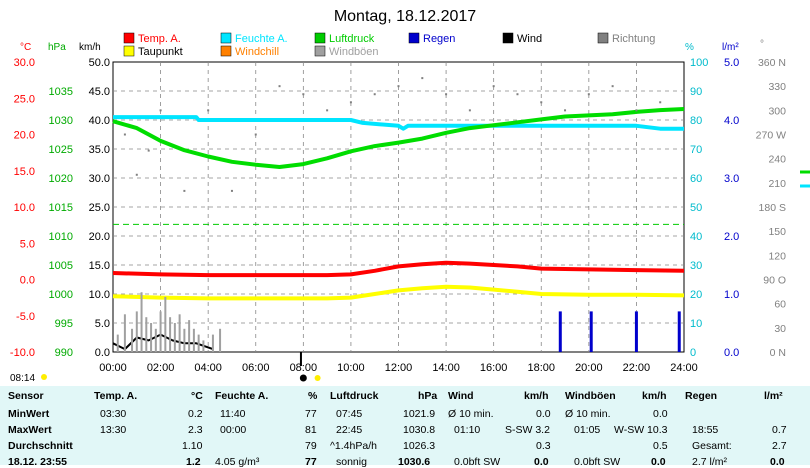 This screenshot has height=468, width=810. What do you see at coordinates (541, 462) in the screenshot?
I see `now-wind: 0.0` at bounding box center [541, 462].